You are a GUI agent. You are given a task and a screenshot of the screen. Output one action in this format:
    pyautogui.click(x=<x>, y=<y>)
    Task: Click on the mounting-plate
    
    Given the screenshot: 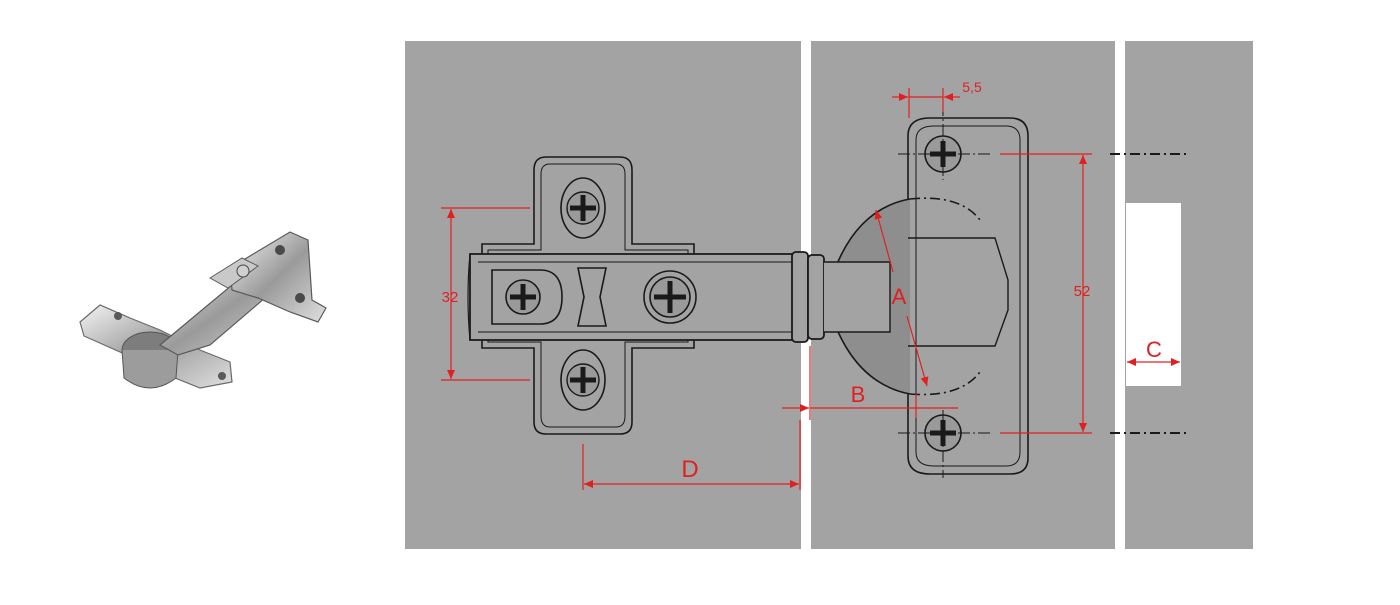 What is the action you would take?
    pyautogui.click(x=588, y=295)
    